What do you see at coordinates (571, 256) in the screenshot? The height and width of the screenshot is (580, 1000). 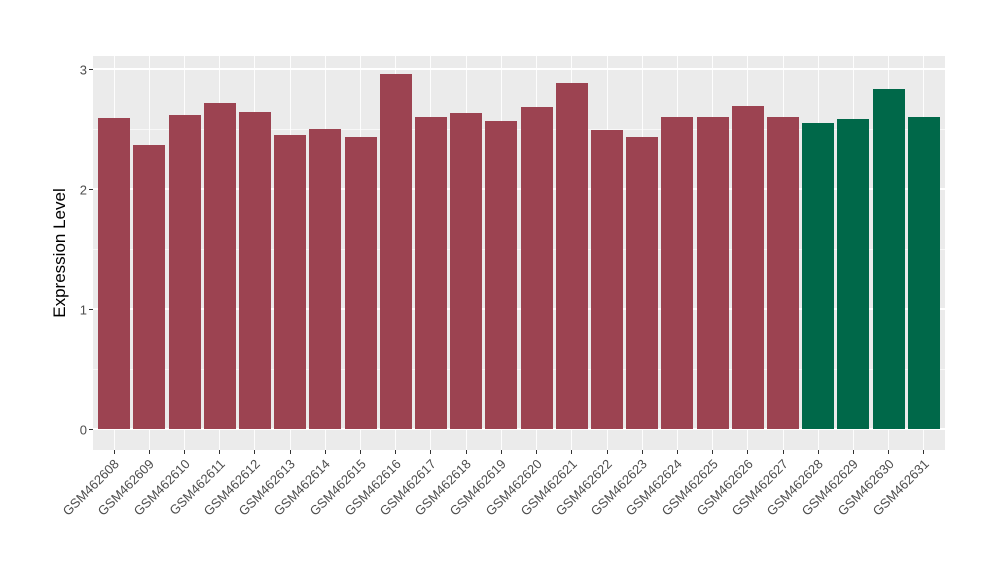 I see `bar-GSM462621` at bounding box center [571, 256].